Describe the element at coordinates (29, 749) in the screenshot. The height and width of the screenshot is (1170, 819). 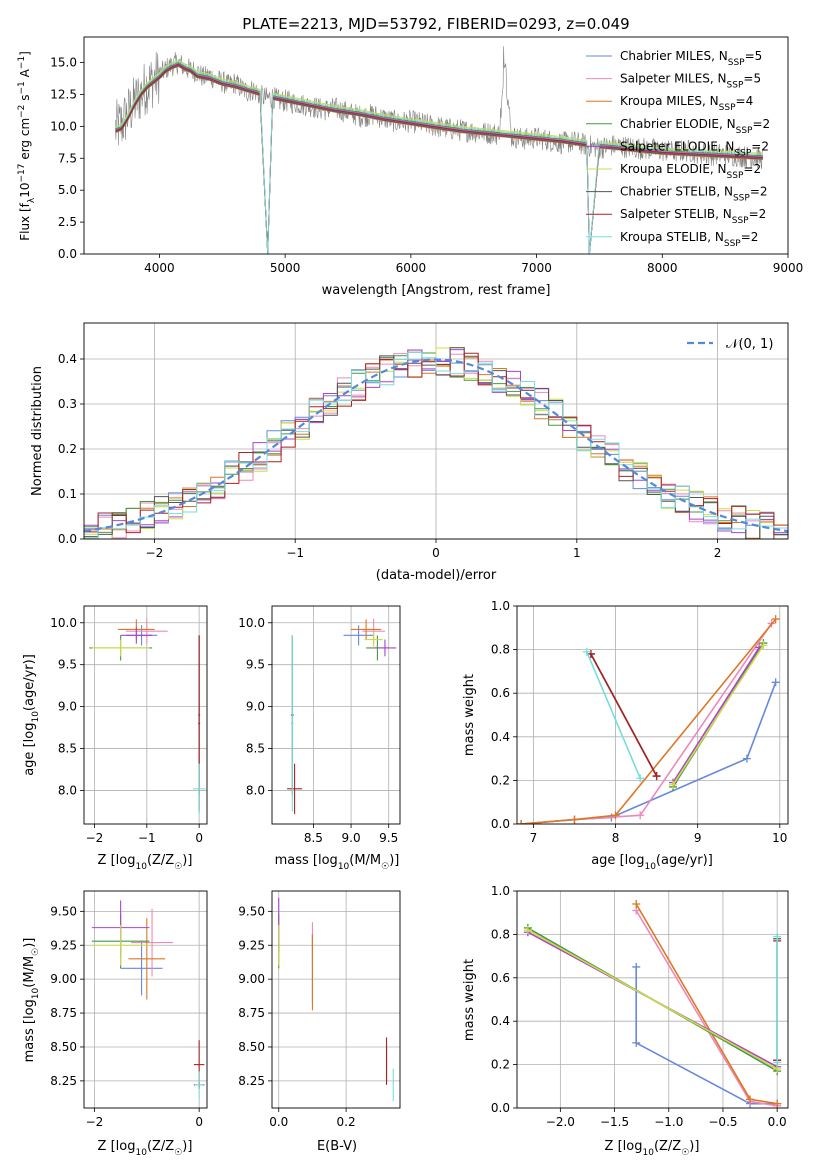
I see `label-part: age [log` at that location.